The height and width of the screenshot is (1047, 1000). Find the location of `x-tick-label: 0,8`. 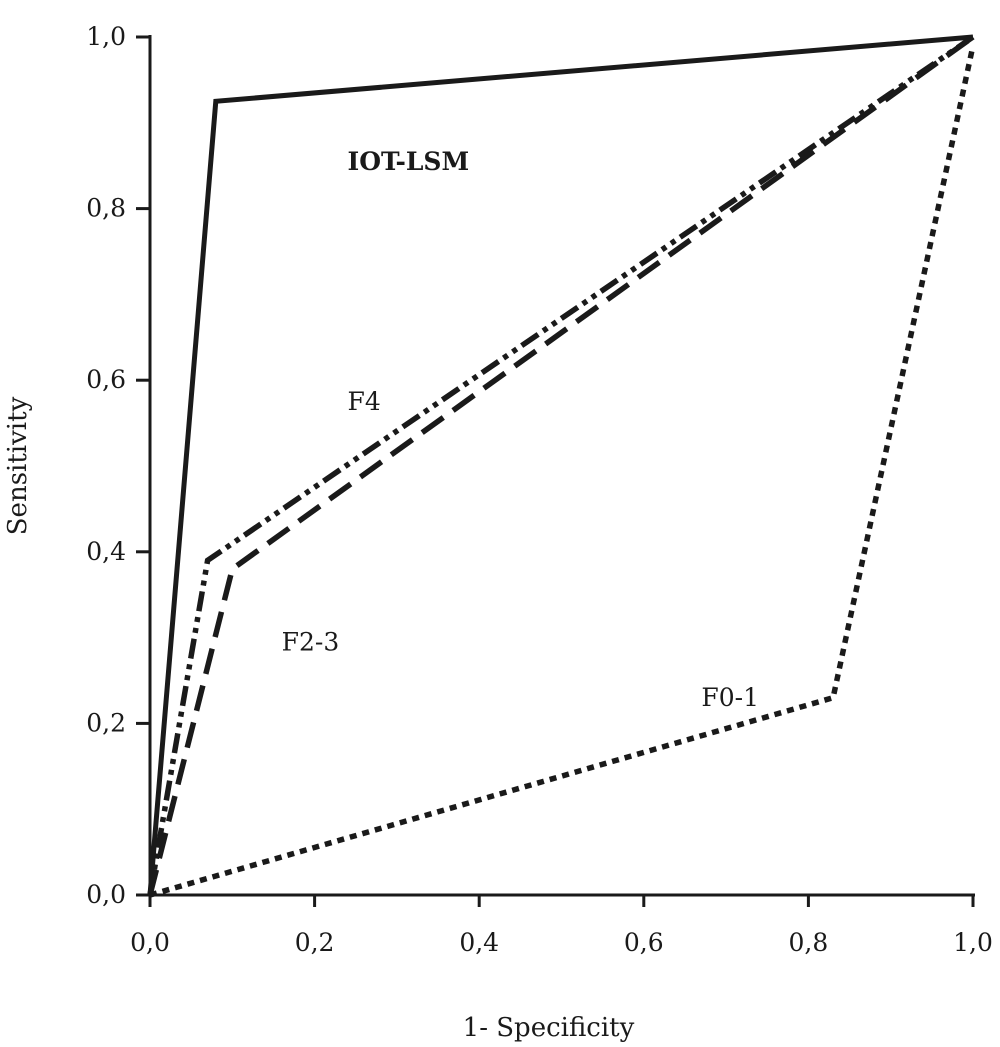

x-tick-label: 0,8 is located at coordinates (809, 942).